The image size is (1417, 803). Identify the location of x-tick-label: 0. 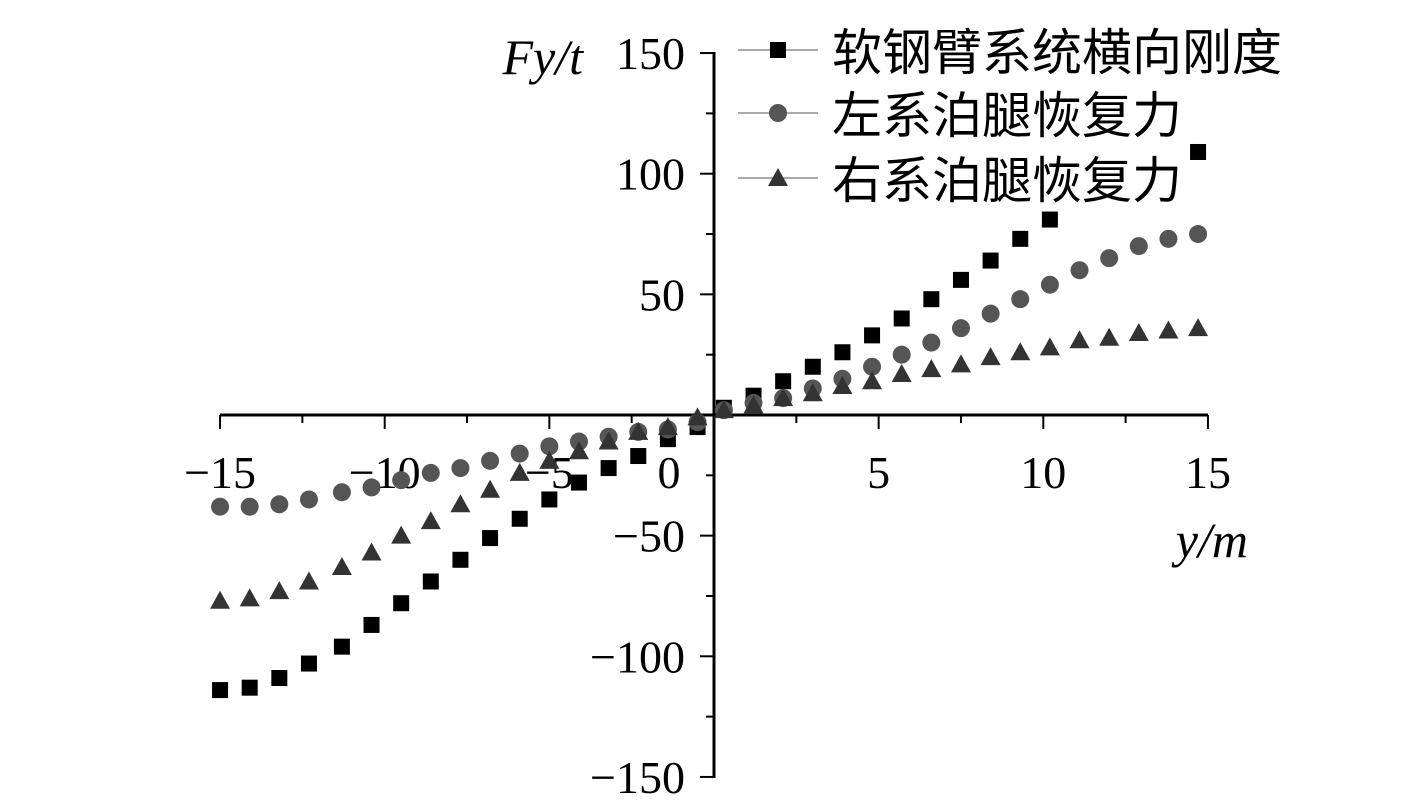
(669, 472).